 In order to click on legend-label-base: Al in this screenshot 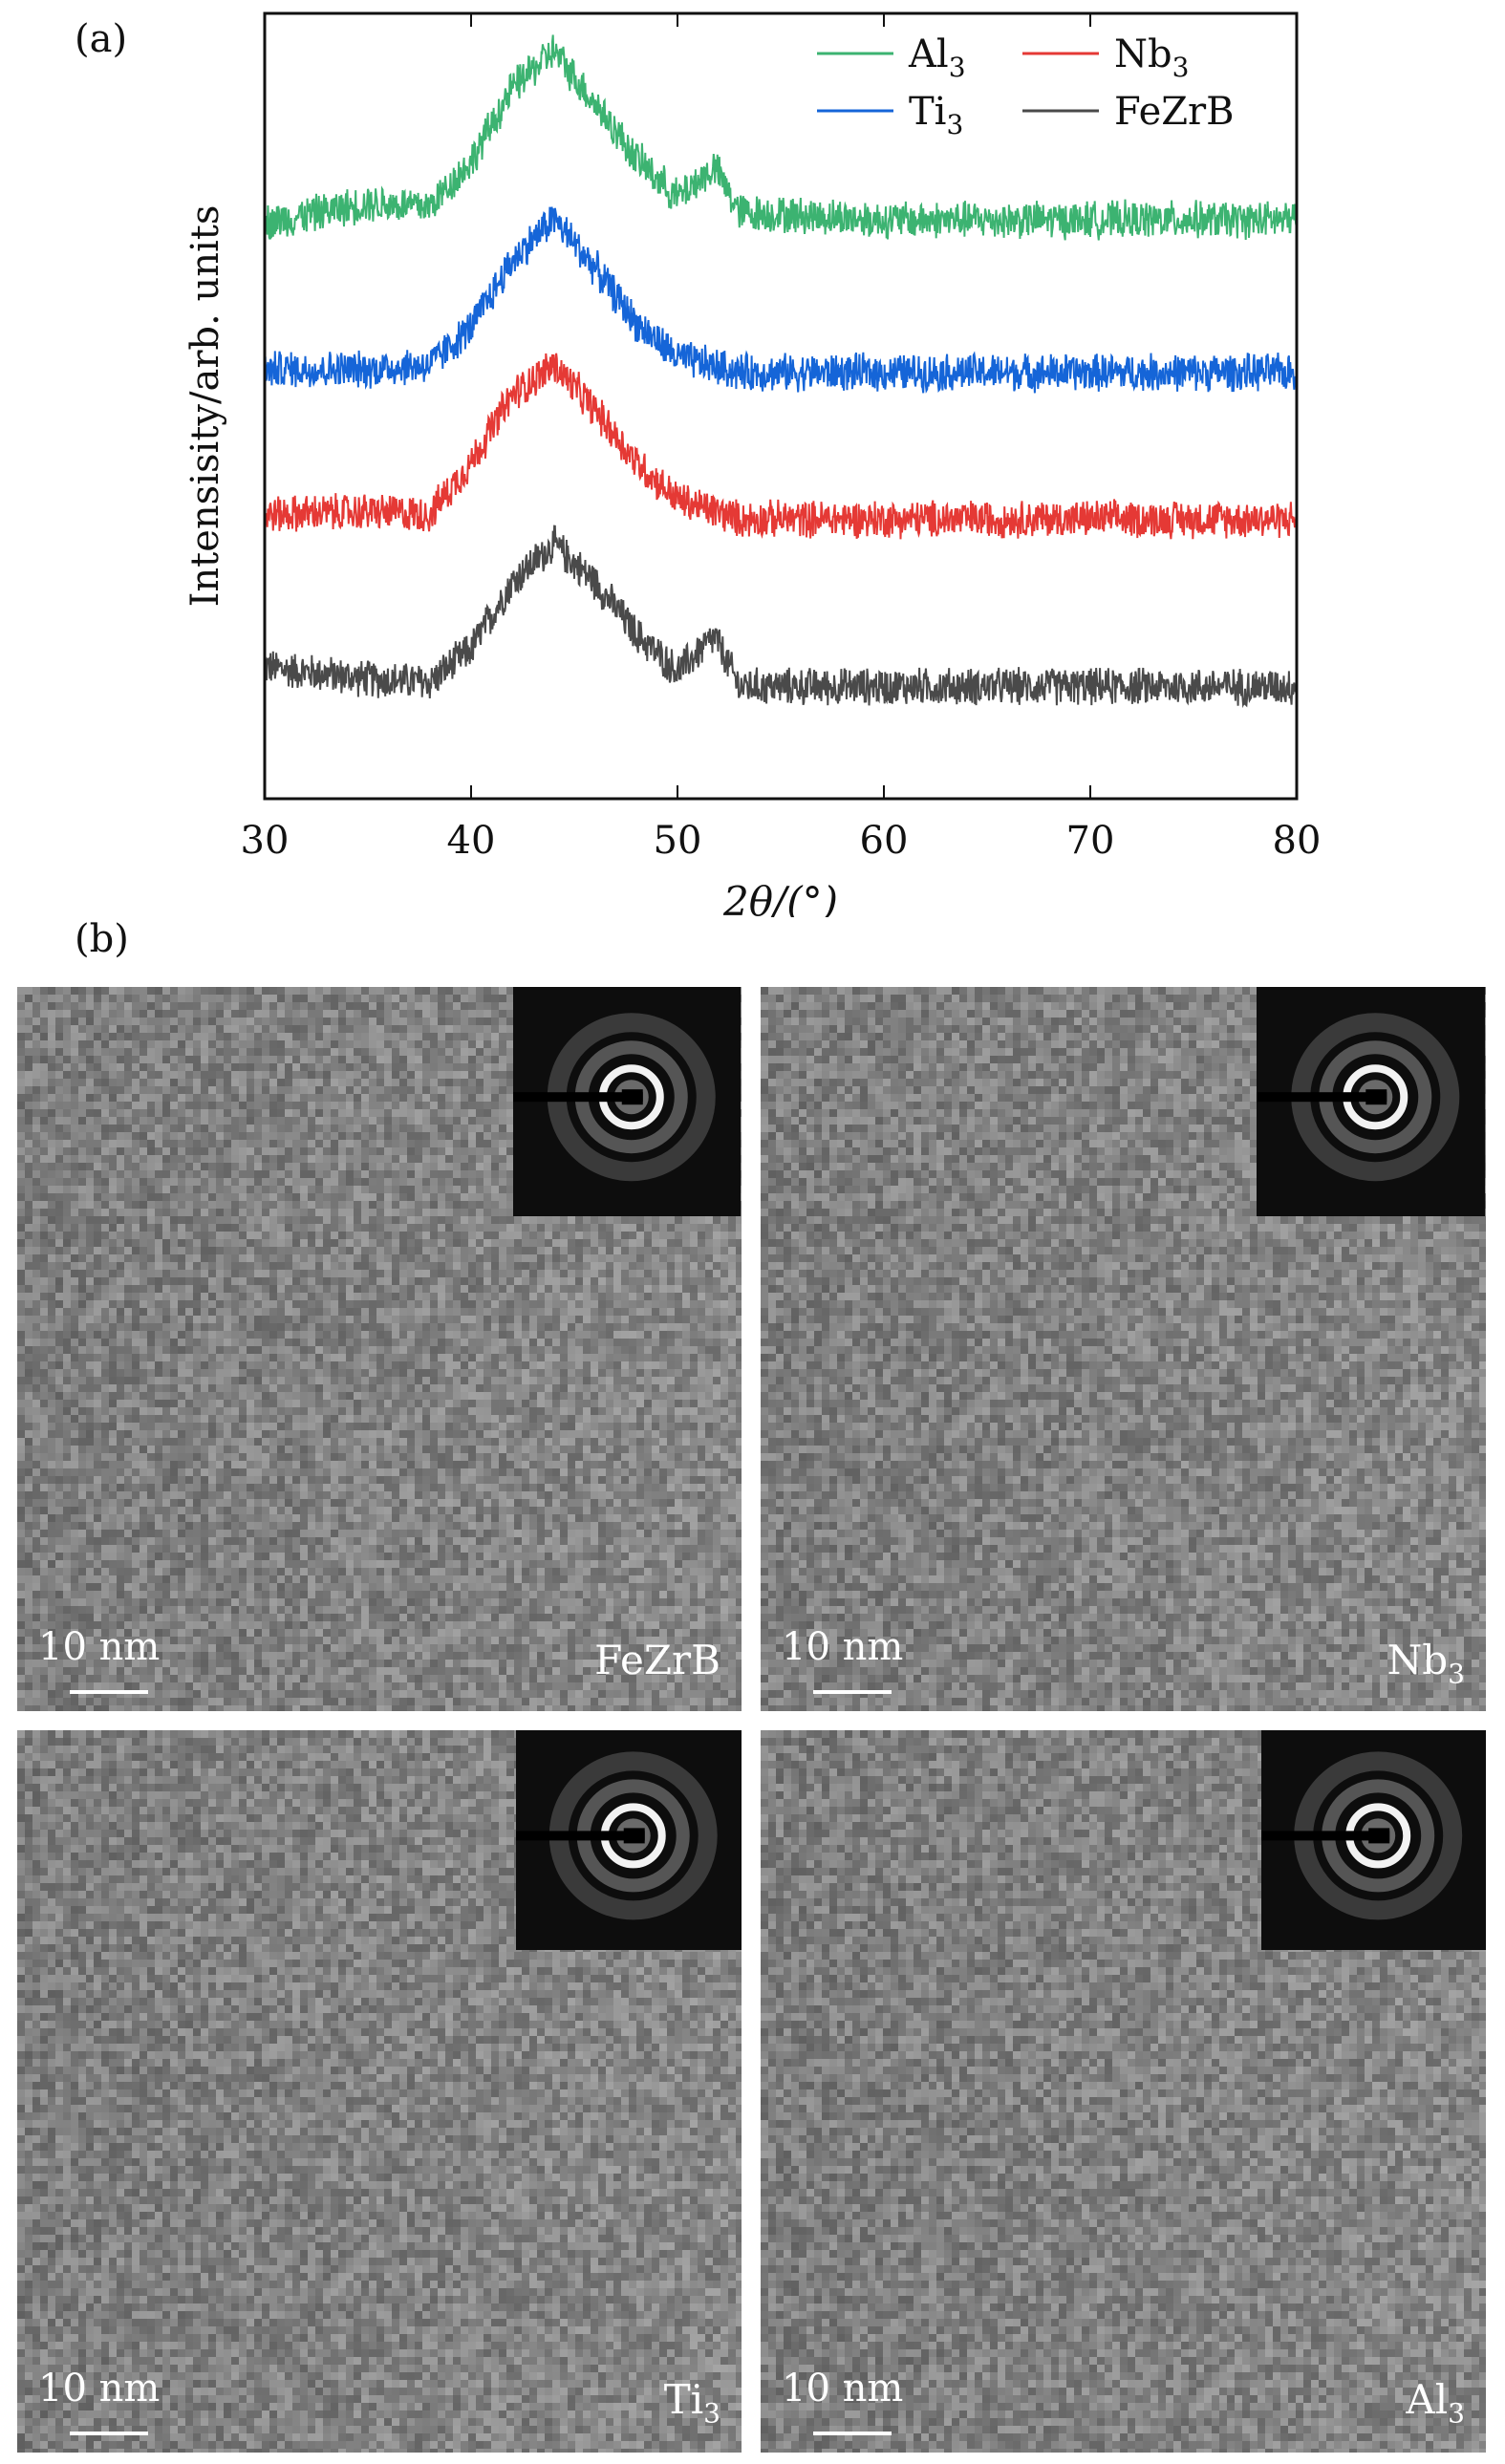, I will do `click(929, 54)`.